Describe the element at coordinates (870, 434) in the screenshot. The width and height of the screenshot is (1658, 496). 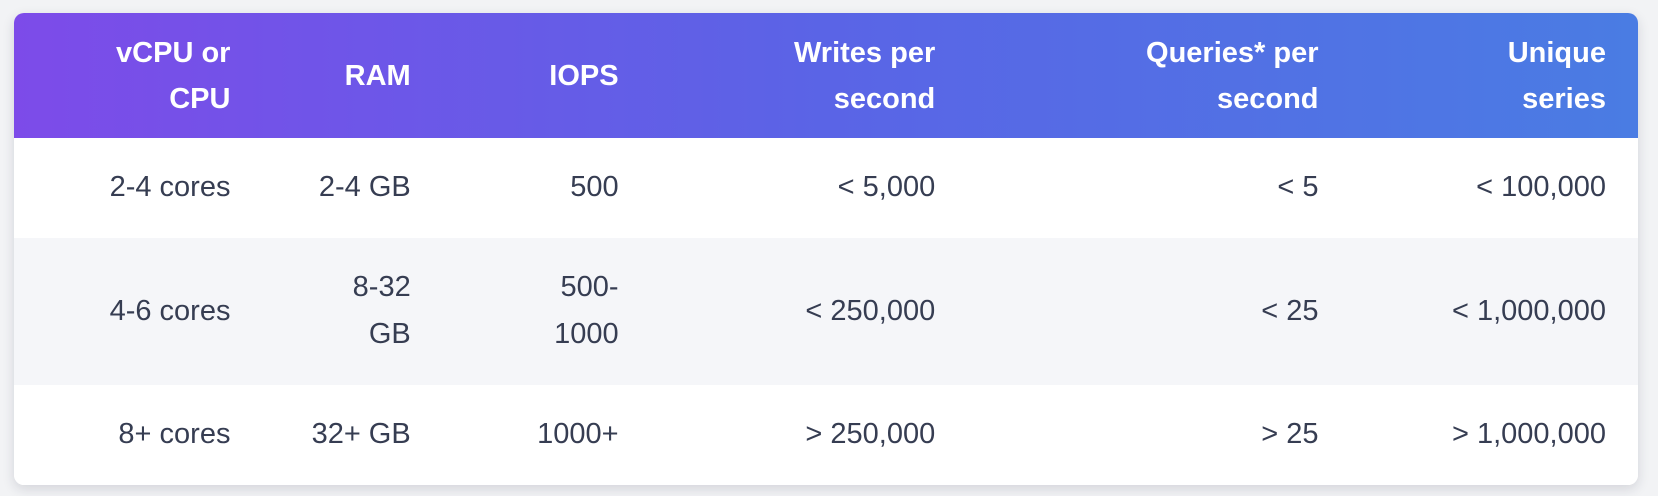
I see `cell-writes: > 250,000` at that location.